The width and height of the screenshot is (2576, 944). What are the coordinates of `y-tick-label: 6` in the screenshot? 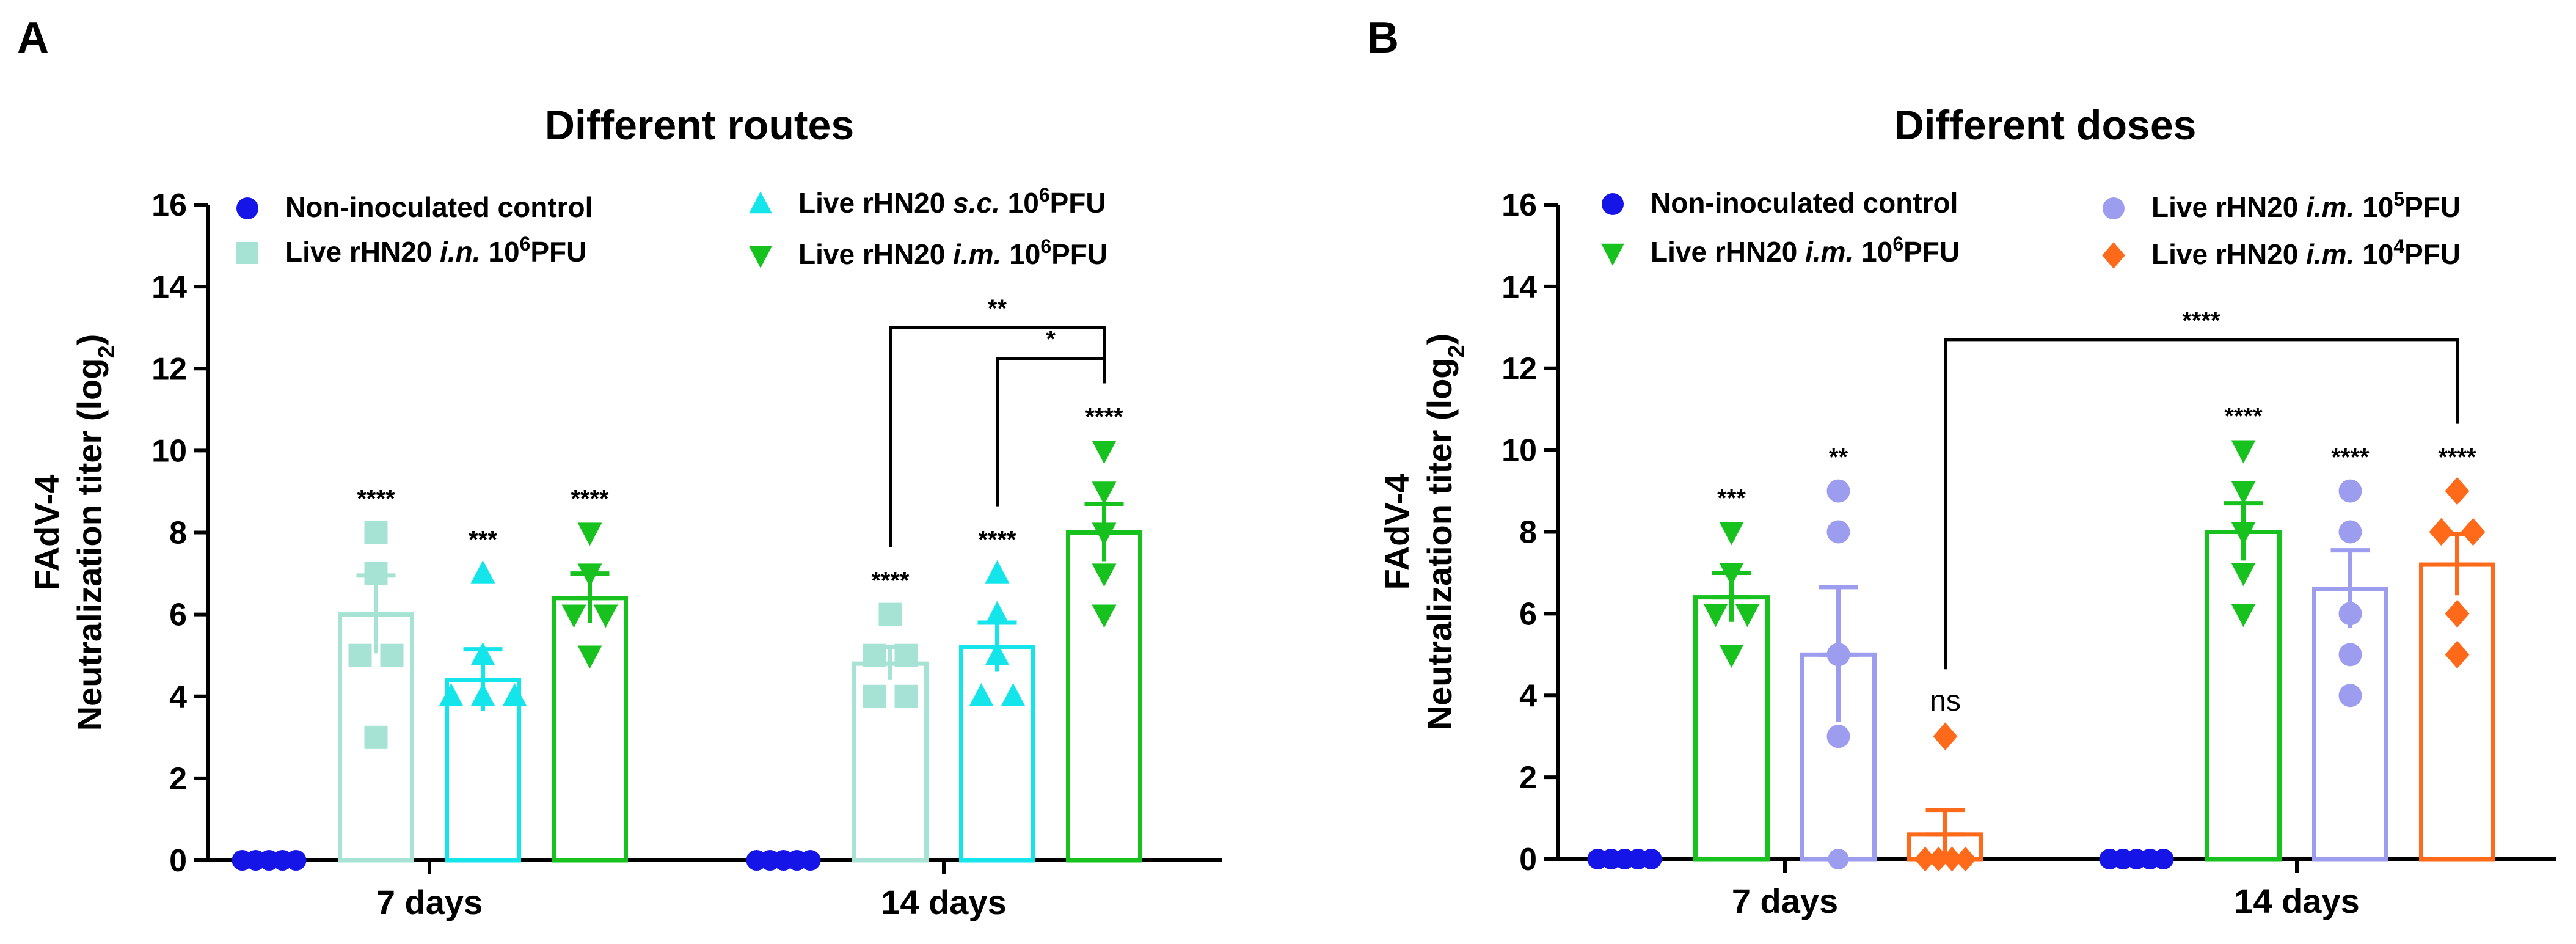 It's located at (178, 615).